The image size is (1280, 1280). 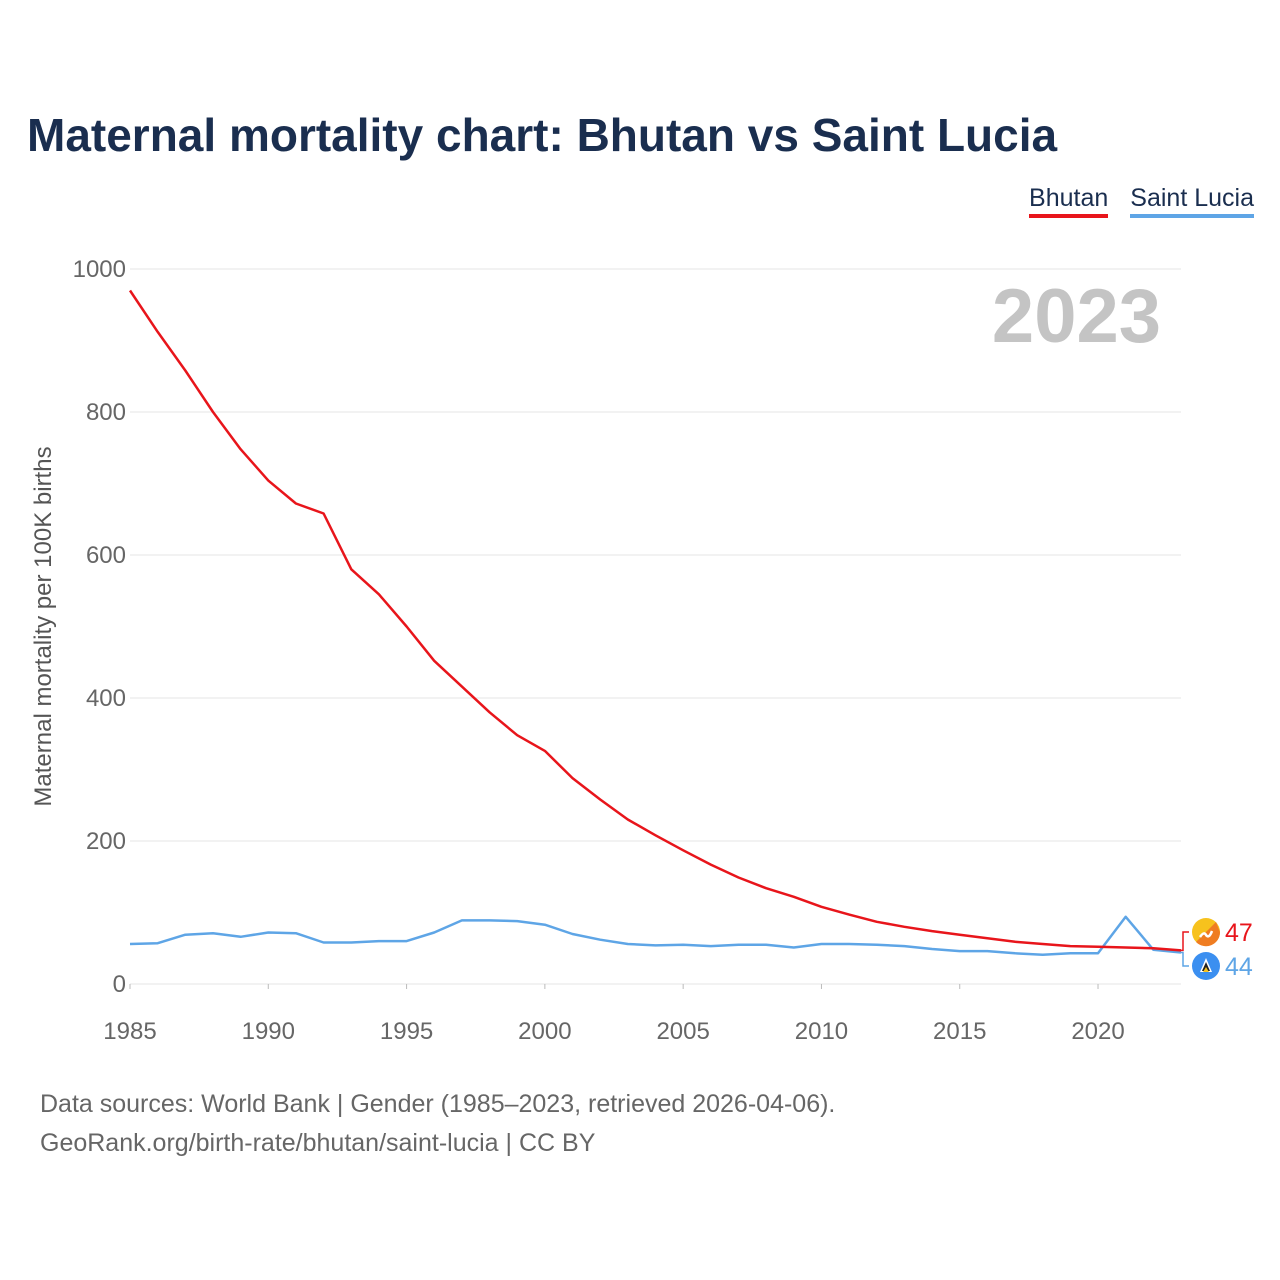 What do you see at coordinates (682, 1031) in the screenshot?
I see `x-tick-label-2005: 2005` at bounding box center [682, 1031].